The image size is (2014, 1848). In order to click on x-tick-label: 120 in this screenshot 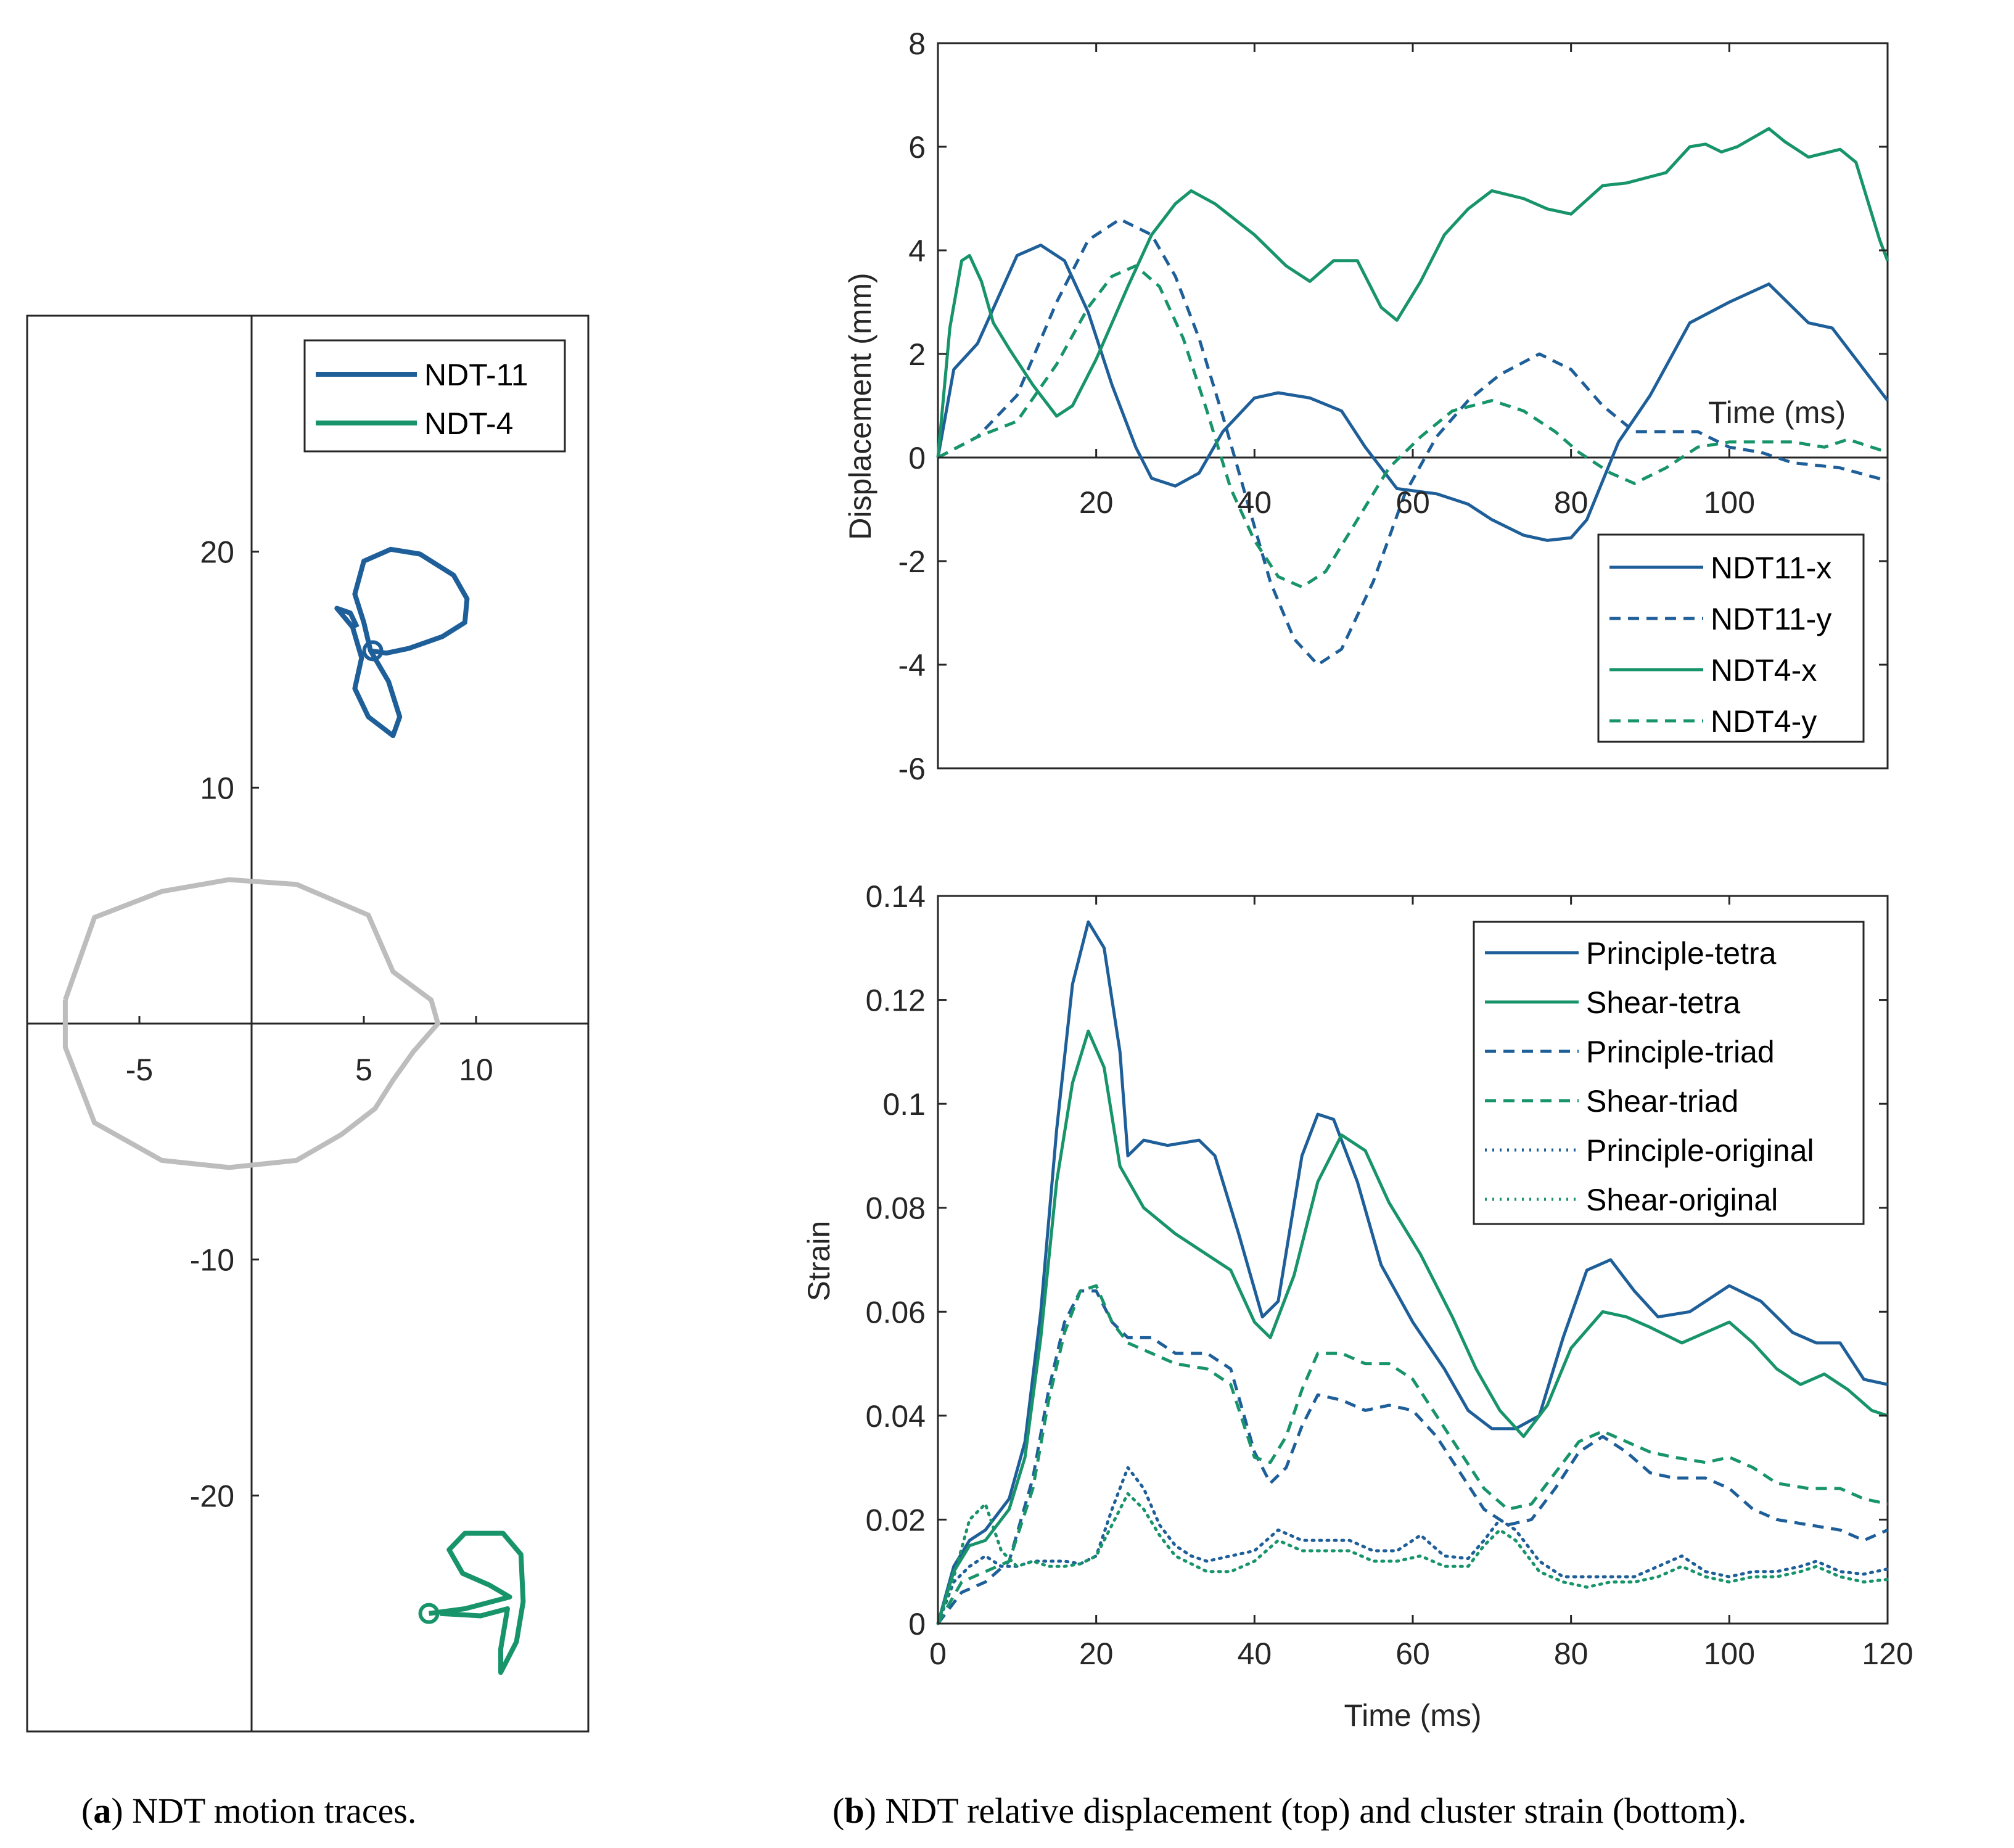, I will do `click(1887, 1654)`.